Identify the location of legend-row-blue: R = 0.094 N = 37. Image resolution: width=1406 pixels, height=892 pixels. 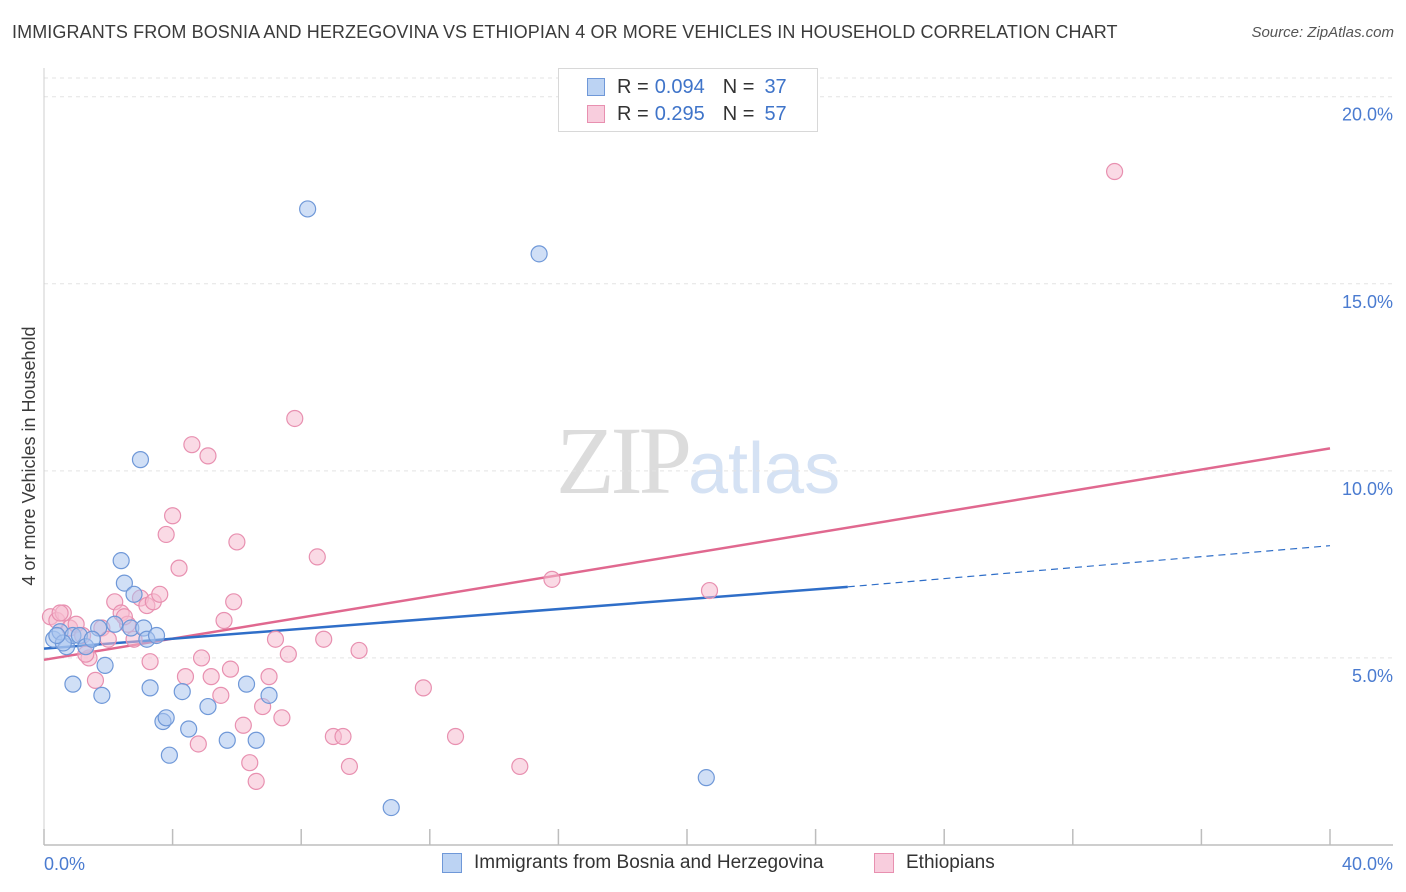
(687, 87).